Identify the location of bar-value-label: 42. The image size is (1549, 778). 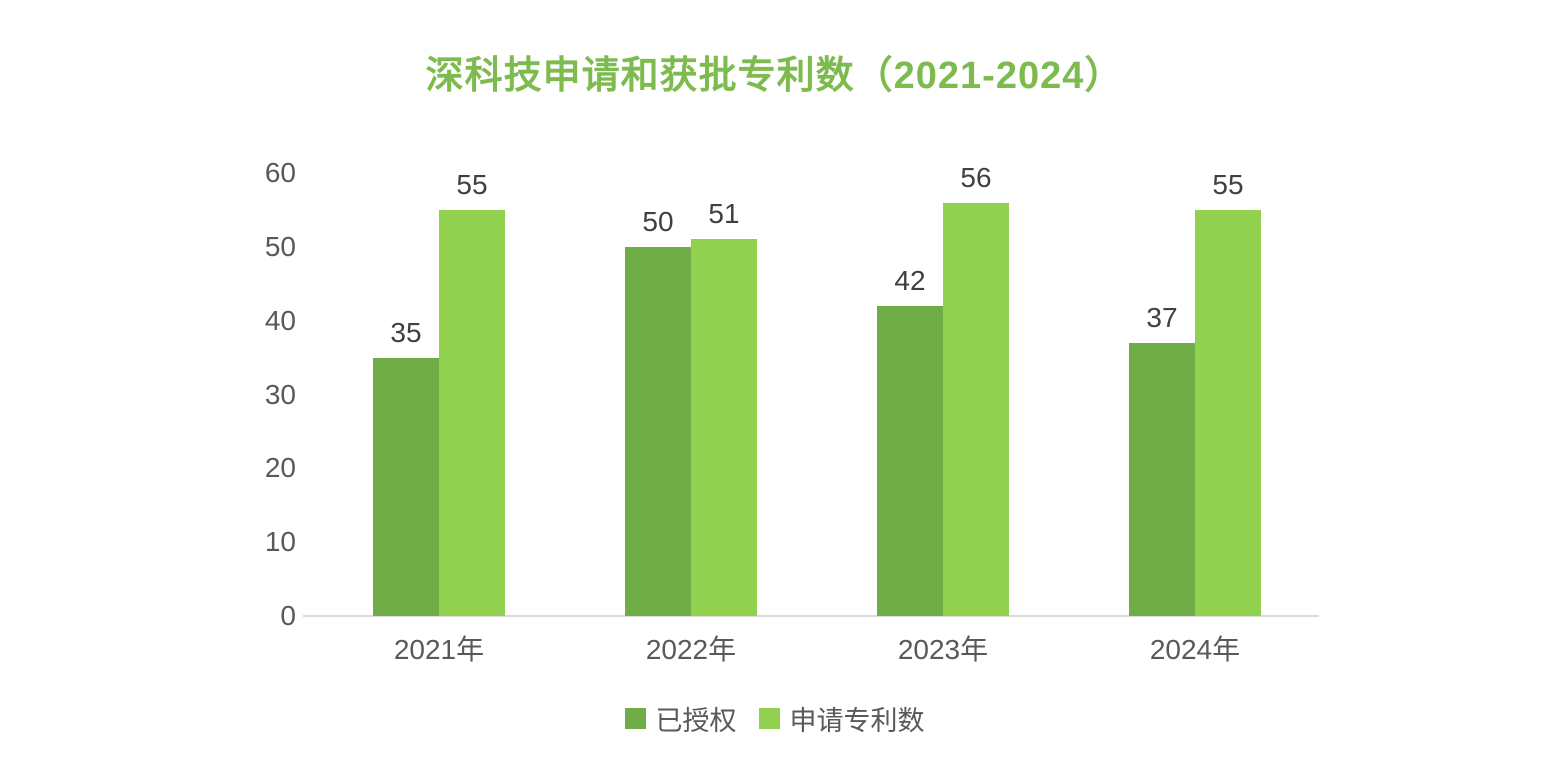
(910, 280).